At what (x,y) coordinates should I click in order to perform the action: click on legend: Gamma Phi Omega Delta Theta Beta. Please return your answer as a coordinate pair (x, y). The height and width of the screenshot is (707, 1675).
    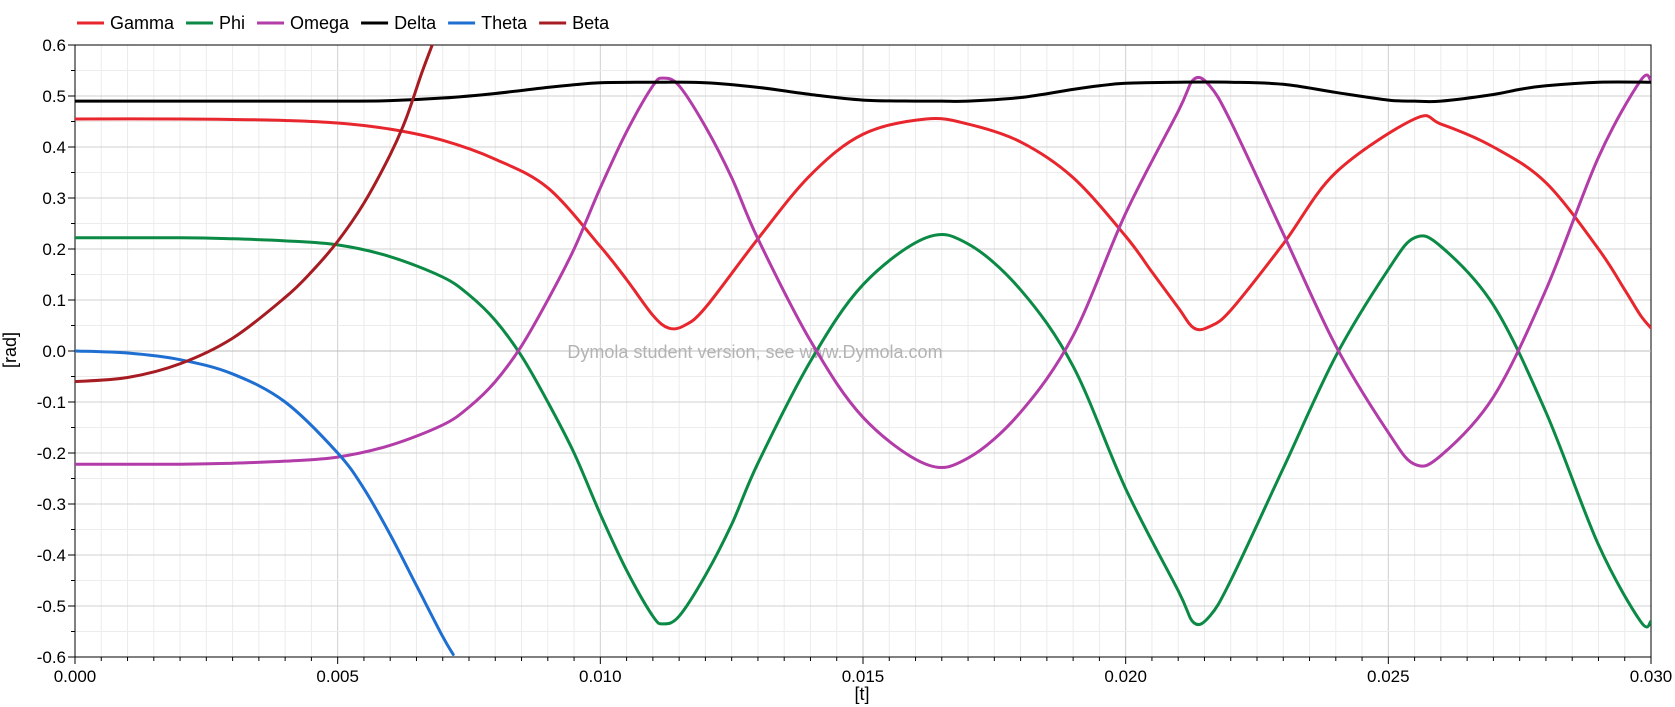
    Looking at the image, I should click on (343, 23).